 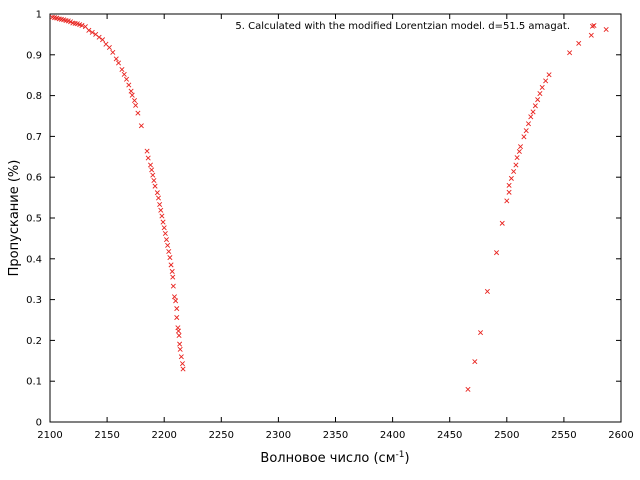 I want to click on x-axis-title-main: Волновое число (см, so click(x=327, y=458).